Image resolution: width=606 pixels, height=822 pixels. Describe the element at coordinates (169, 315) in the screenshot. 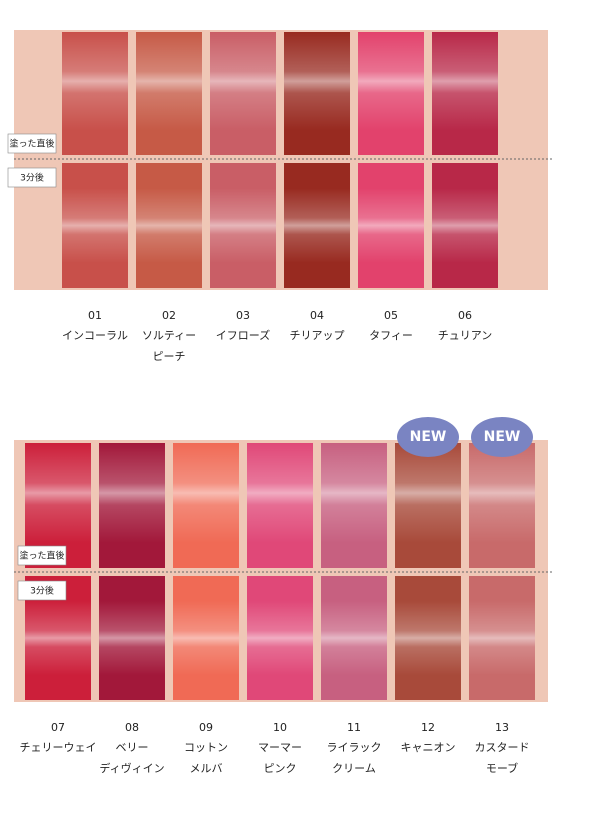

I see `swatch-number: 02` at that location.